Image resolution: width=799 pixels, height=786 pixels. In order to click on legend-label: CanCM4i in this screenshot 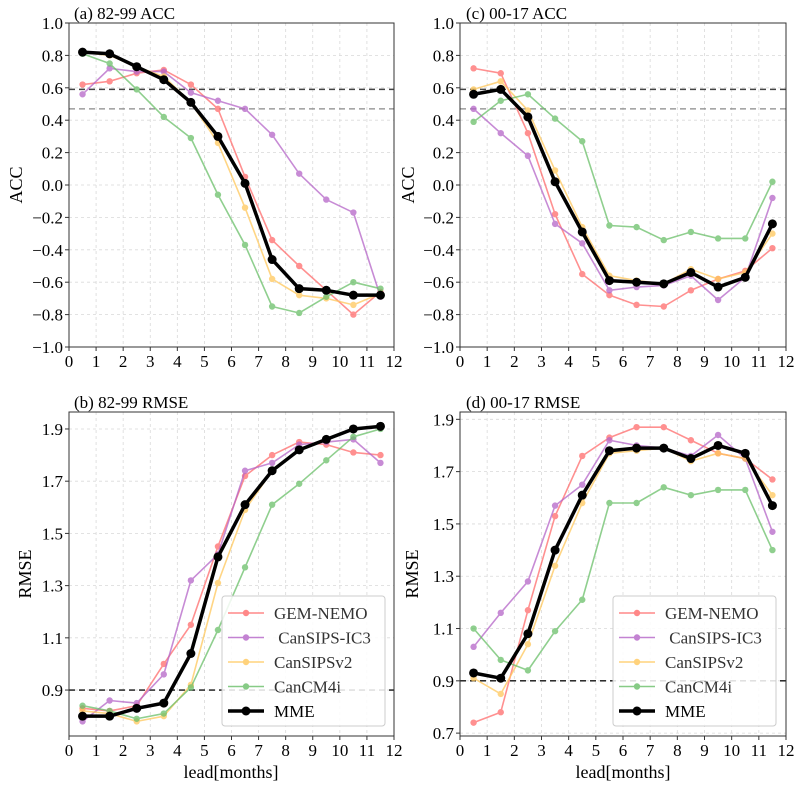, I will do `click(307, 687)`.